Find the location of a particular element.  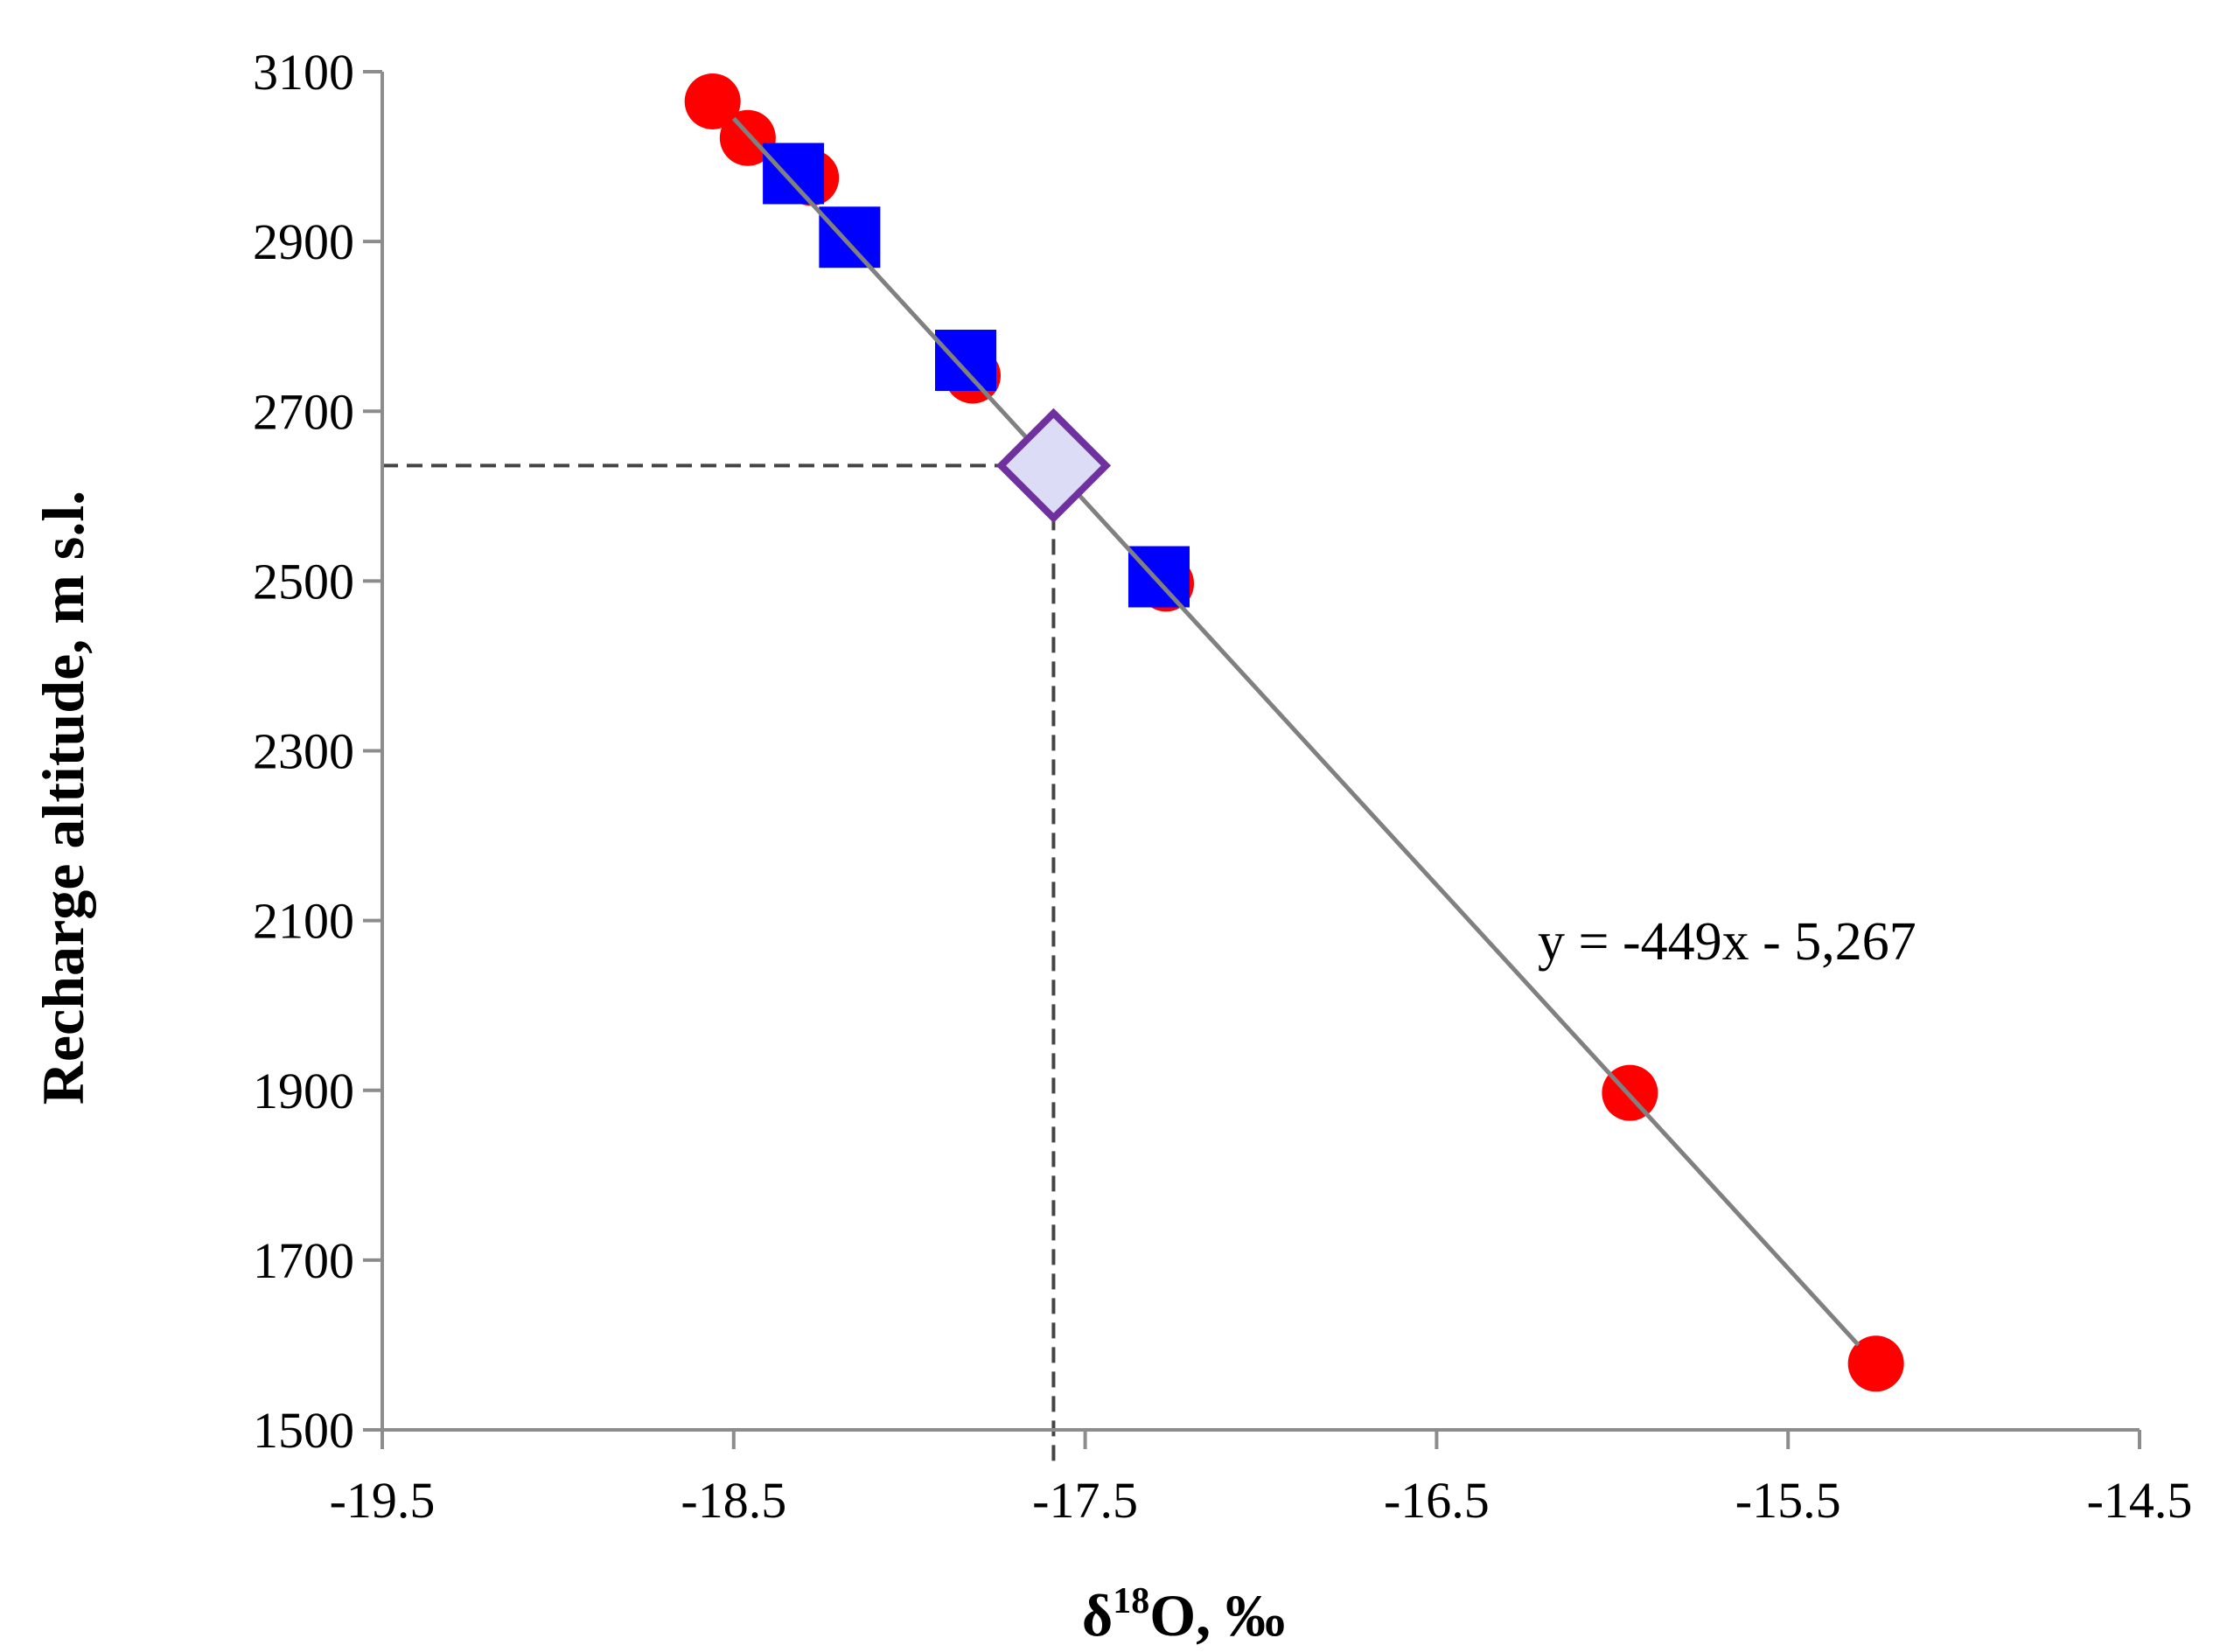

x-axis-title-rest: O, ‰ is located at coordinates (1217, 1615).